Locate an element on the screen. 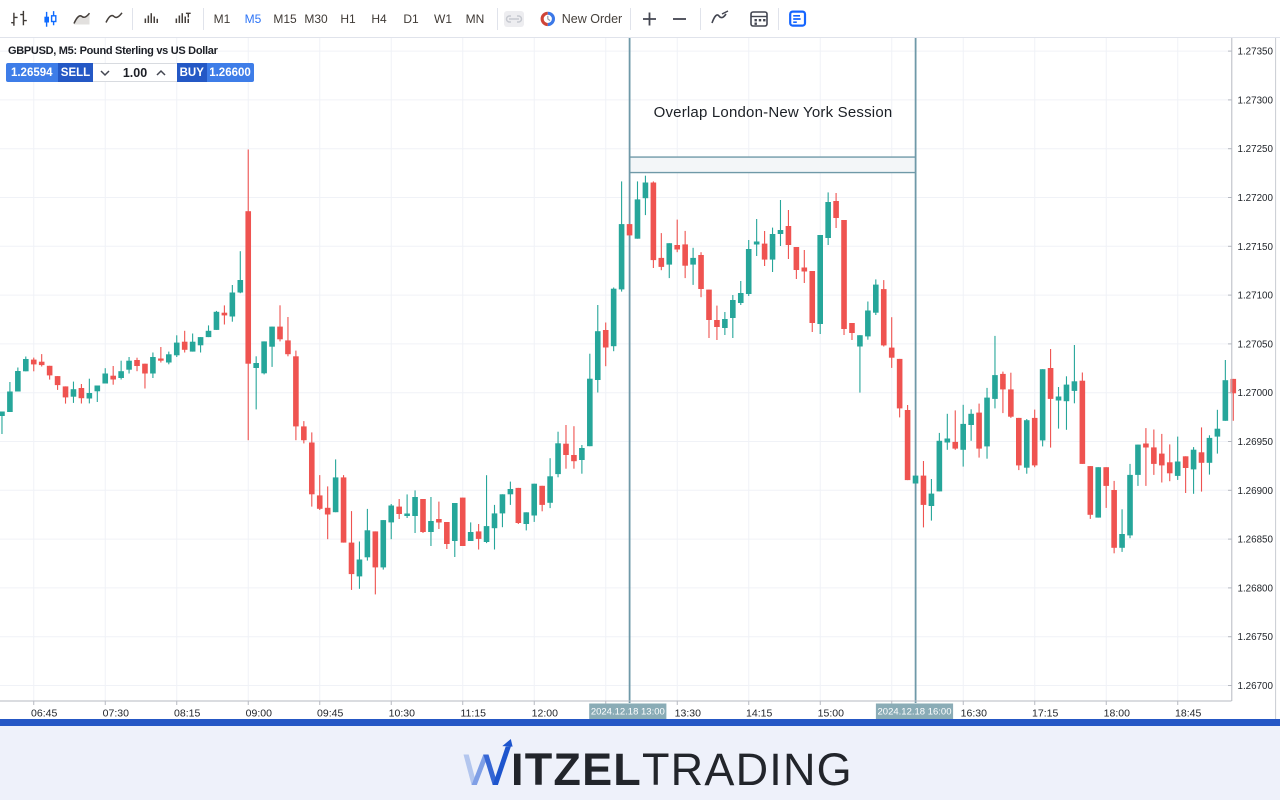 Image resolution: width=1280 pixels, height=800 pixels. svg-text: 1.26700 is located at coordinates (1256, 686).